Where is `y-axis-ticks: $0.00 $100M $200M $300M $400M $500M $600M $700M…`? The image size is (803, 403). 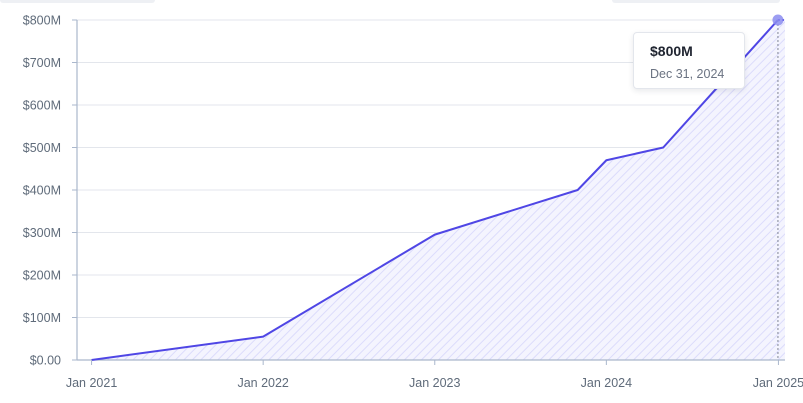
y-axis-ticks: $0.00 $100M $200M $300M $400M $500M $600M $700M… is located at coordinates (50, 191).